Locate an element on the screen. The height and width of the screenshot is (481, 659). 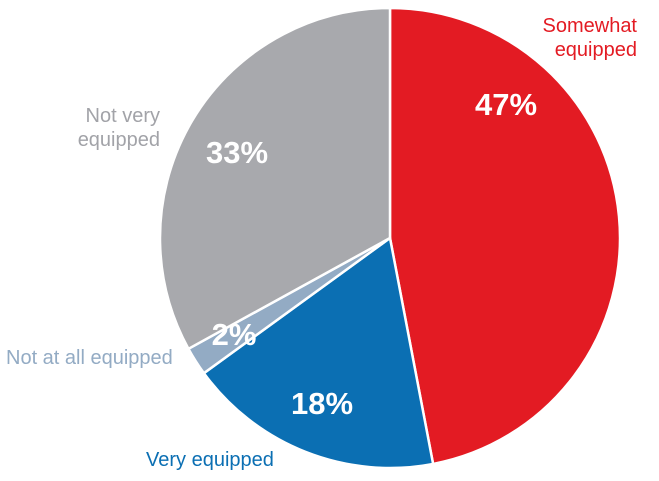
category-label: Very equipped is located at coordinates (210, 460).